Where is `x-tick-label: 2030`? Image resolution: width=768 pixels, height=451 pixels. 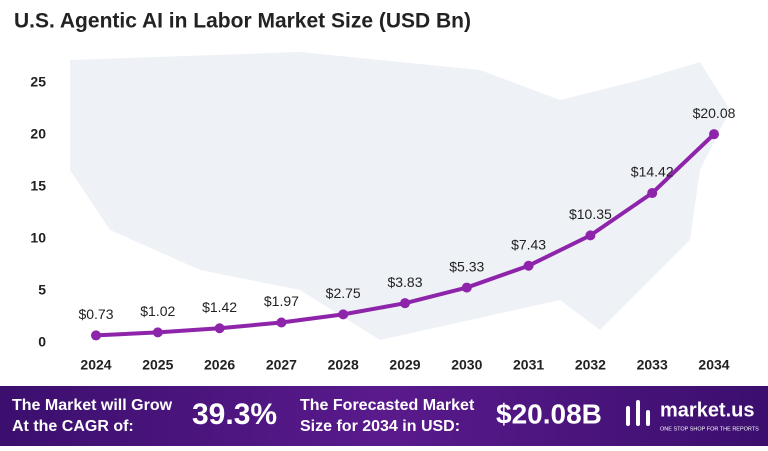 x-tick-label: 2030 is located at coordinates (466, 365).